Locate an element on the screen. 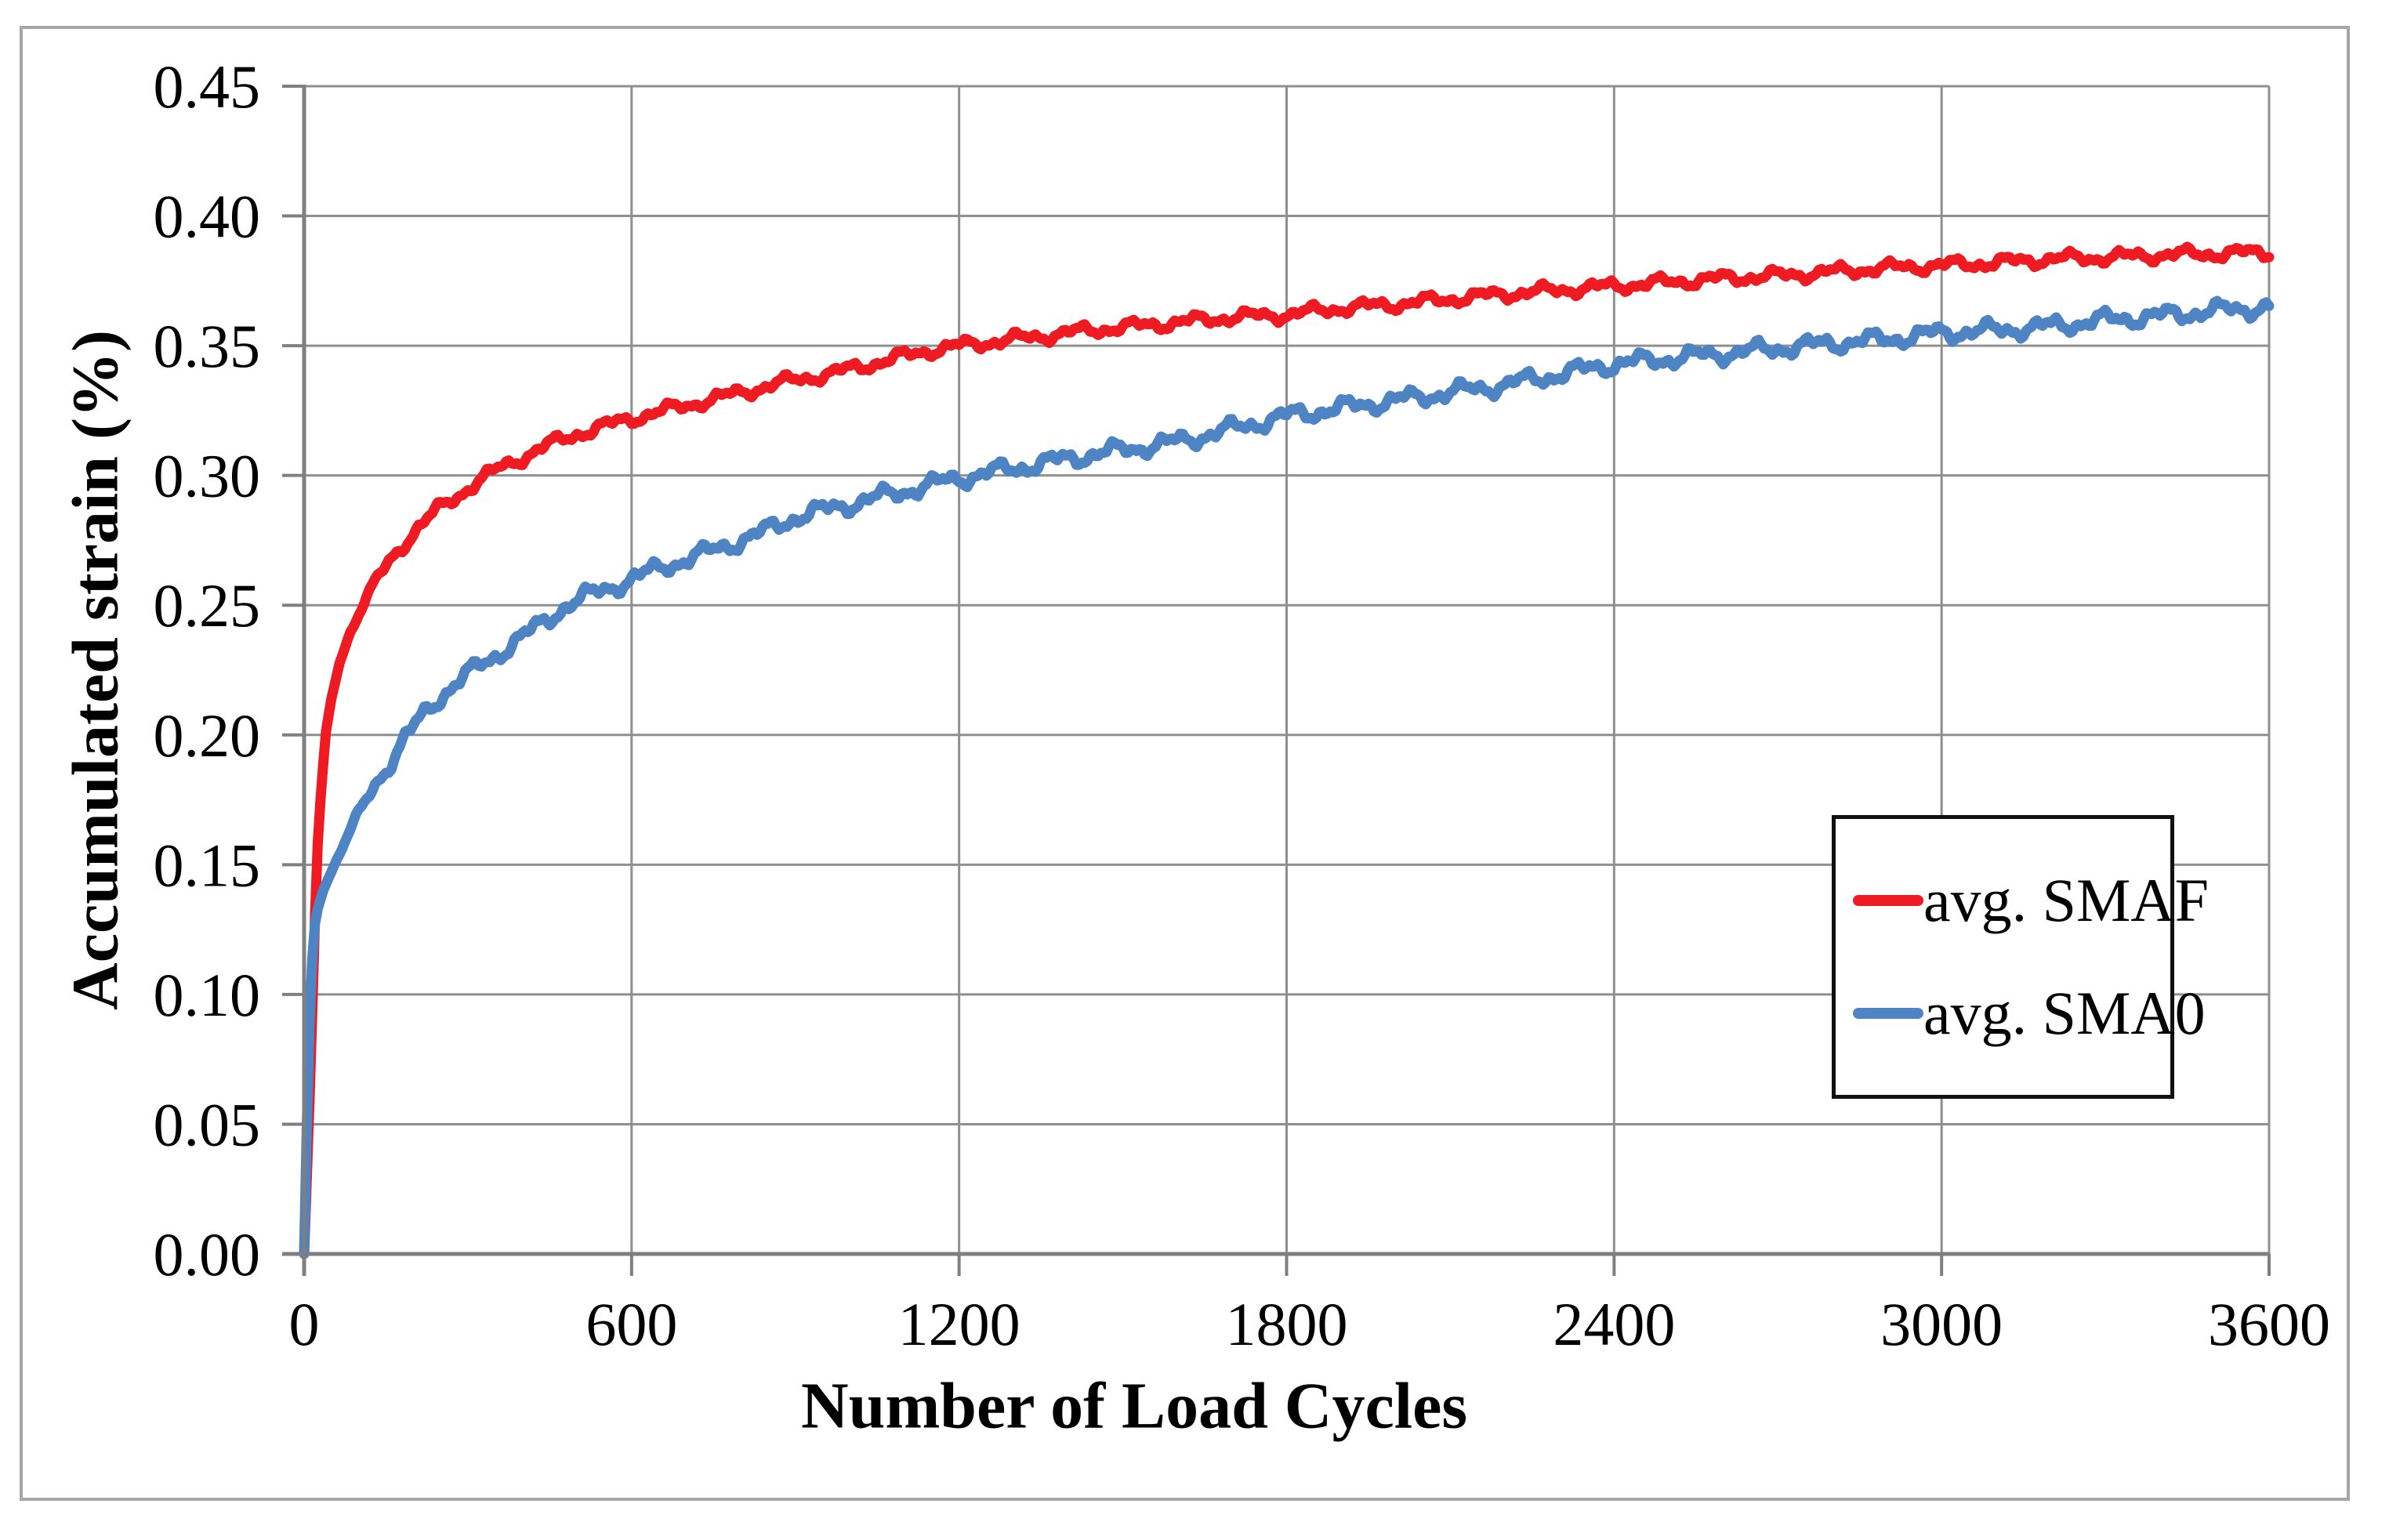 The image size is (2389, 1540). legend-label-smaf: avg. SMAF is located at coordinates (2066, 900).